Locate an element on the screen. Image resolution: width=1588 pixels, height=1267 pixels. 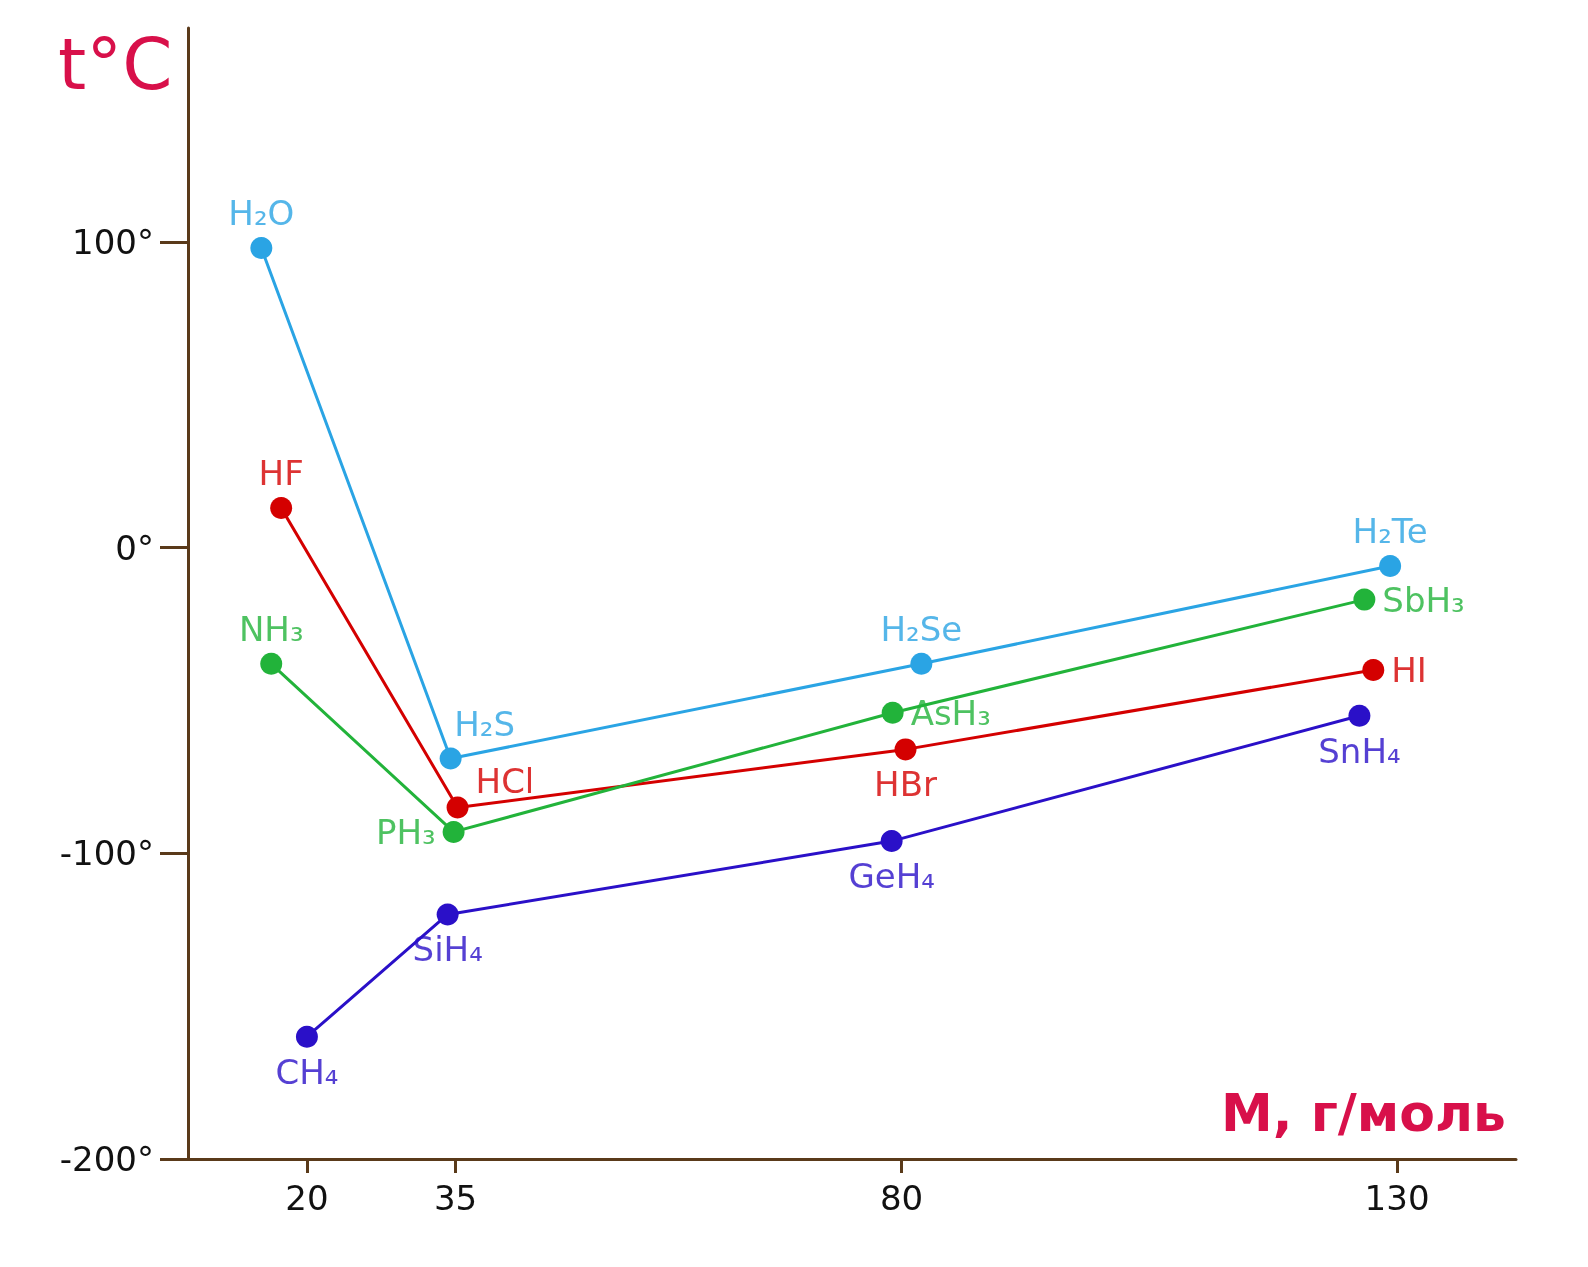
x-tick-label: 20 is located at coordinates (307, 1198).